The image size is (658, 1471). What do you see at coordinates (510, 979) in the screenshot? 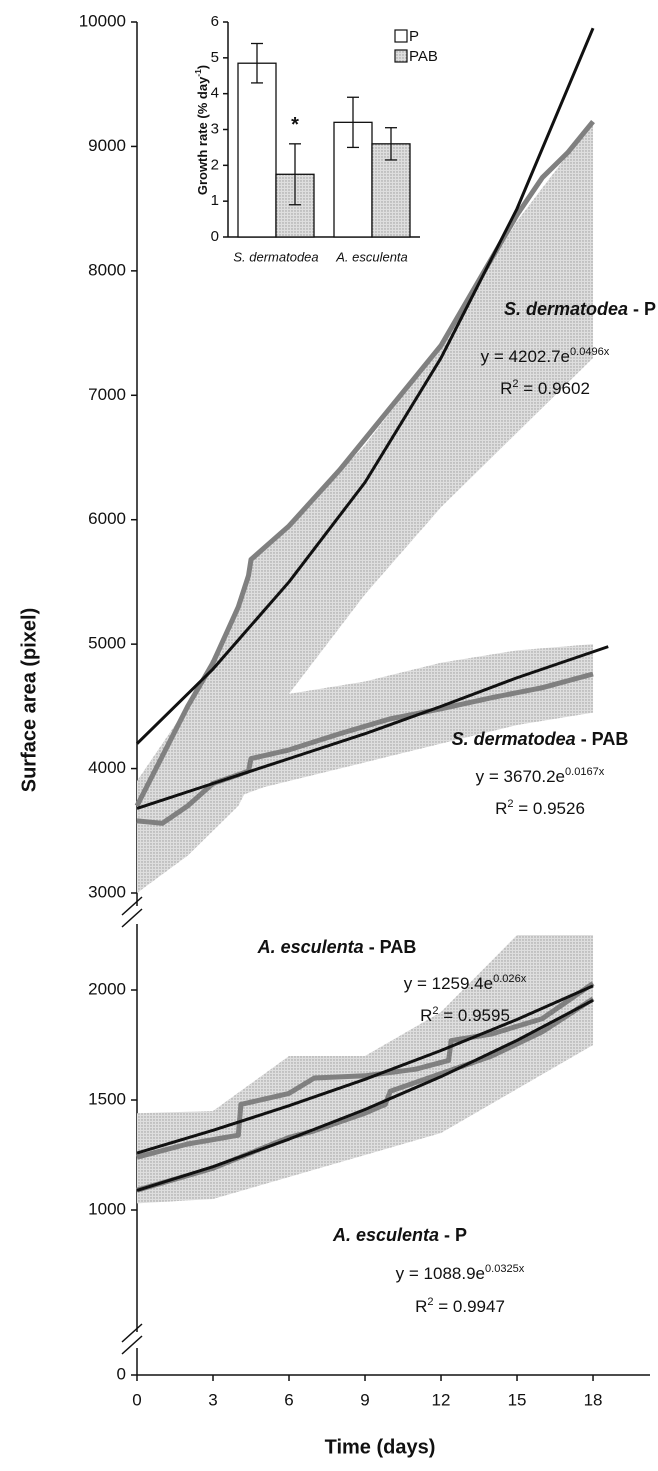
I see `fit-equation-part: 0.026x` at bounding box center [510, 979].